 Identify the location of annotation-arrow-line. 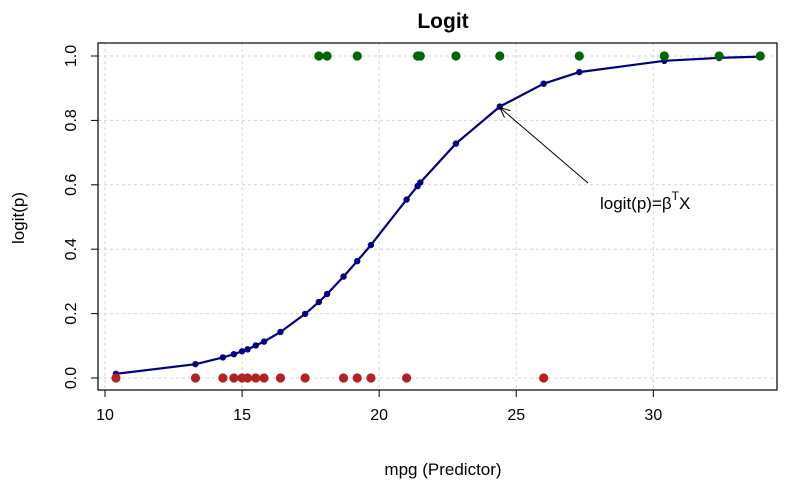
(544, 145).